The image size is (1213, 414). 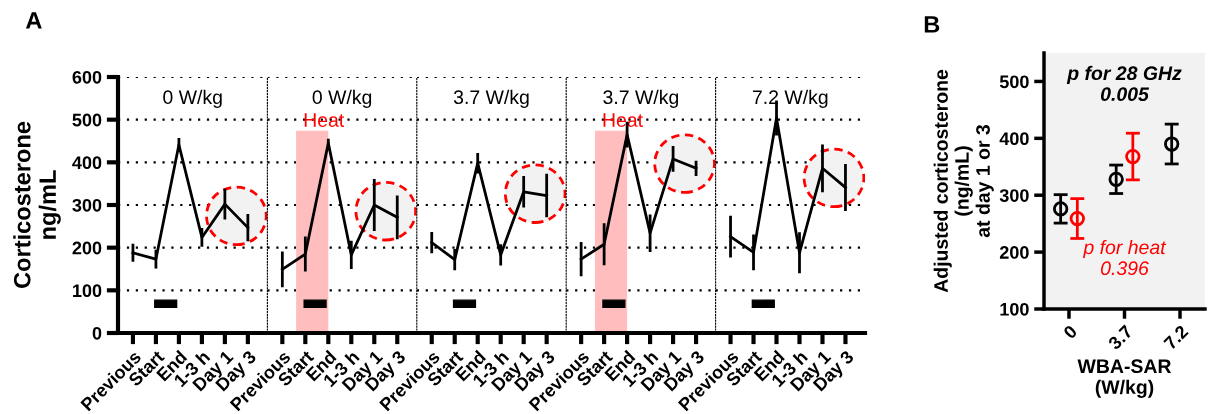 I want to click on y-axis-title: Corticosterone ng/mL, so click(x=37, y=204).